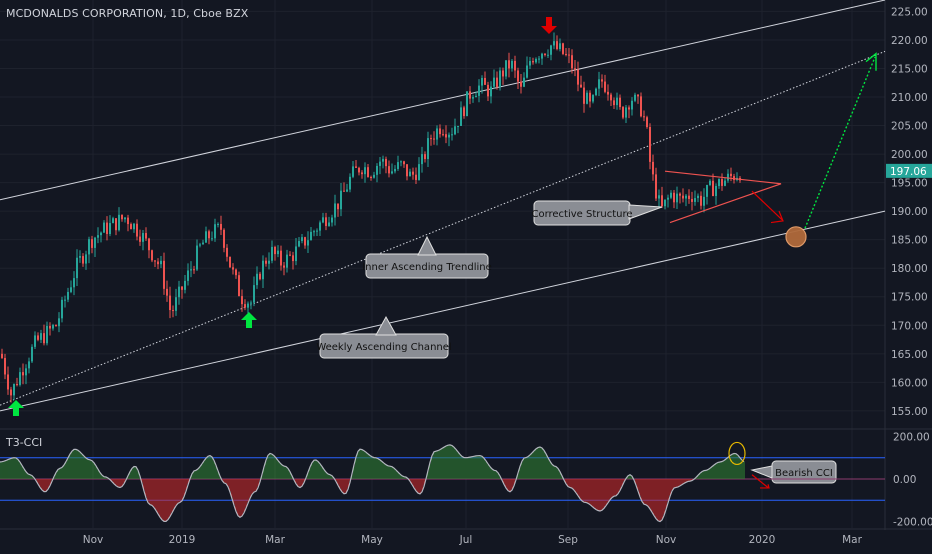 This screenshot has height=554, width=932. Describe the element at coordinates (427, 245) in the screenshot. I see `callout-inner-trendline-pointer` at that location.